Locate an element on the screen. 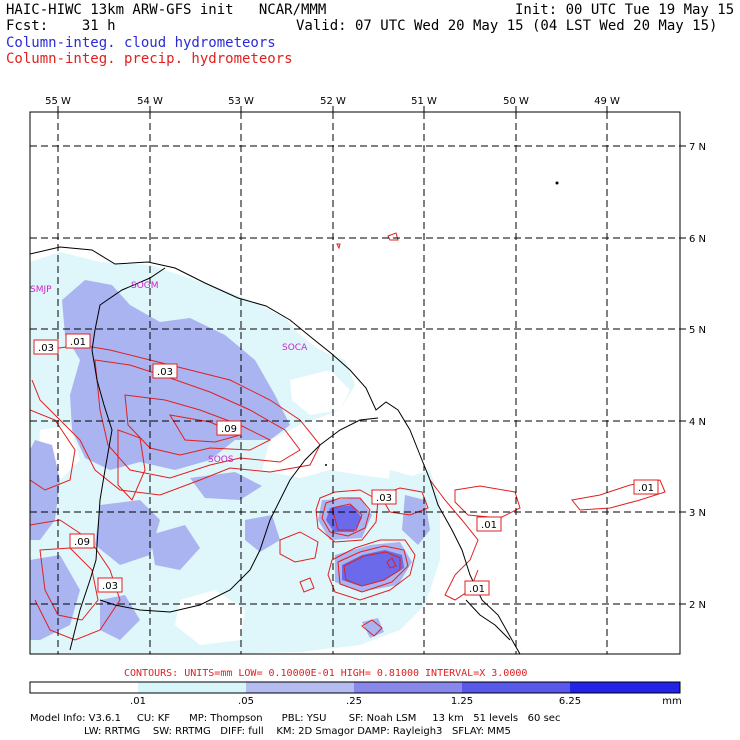 This screenshot has height=740, width=740. colorbar-tick: 6.25 is located at coordinates (570, 701).